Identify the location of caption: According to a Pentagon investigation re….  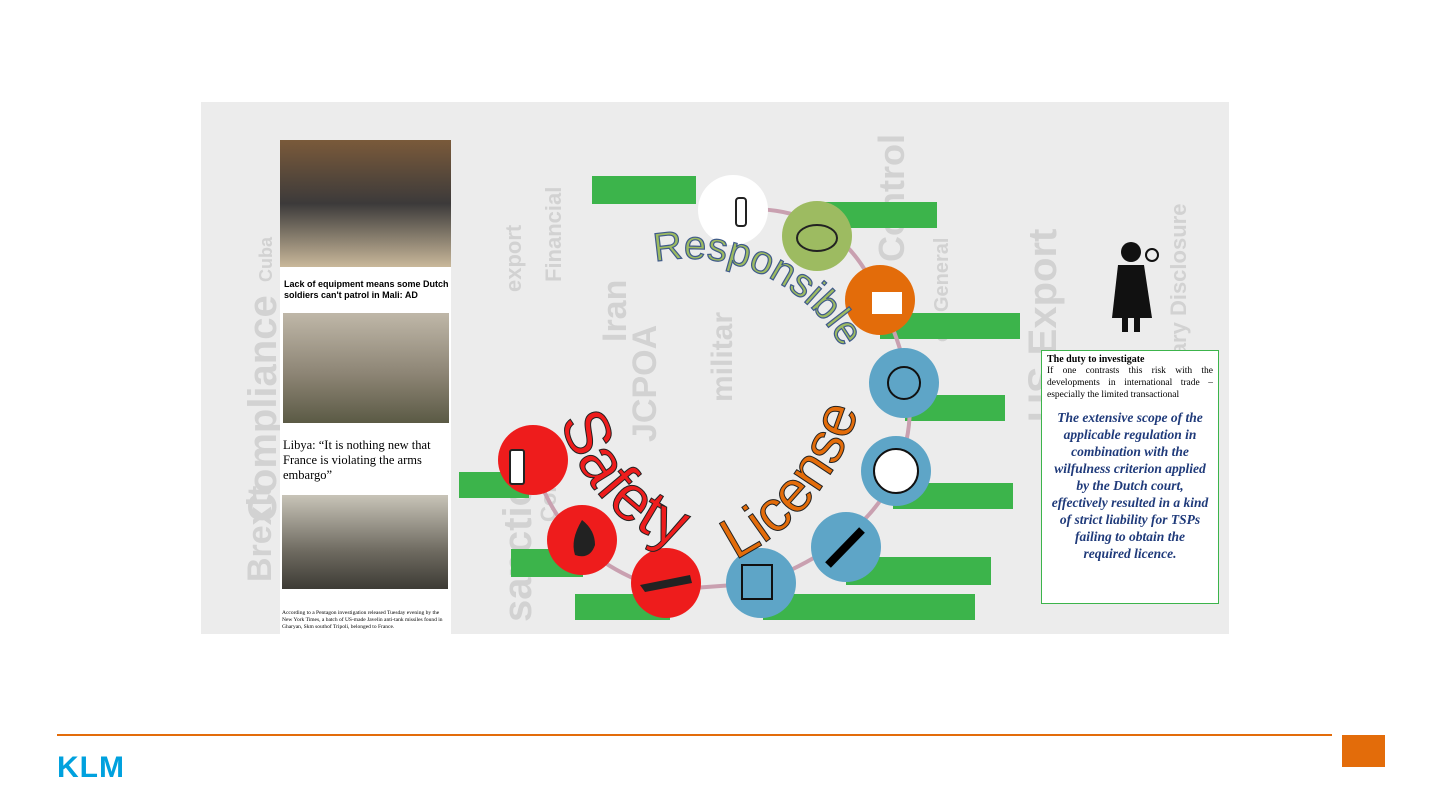
(362, 620).